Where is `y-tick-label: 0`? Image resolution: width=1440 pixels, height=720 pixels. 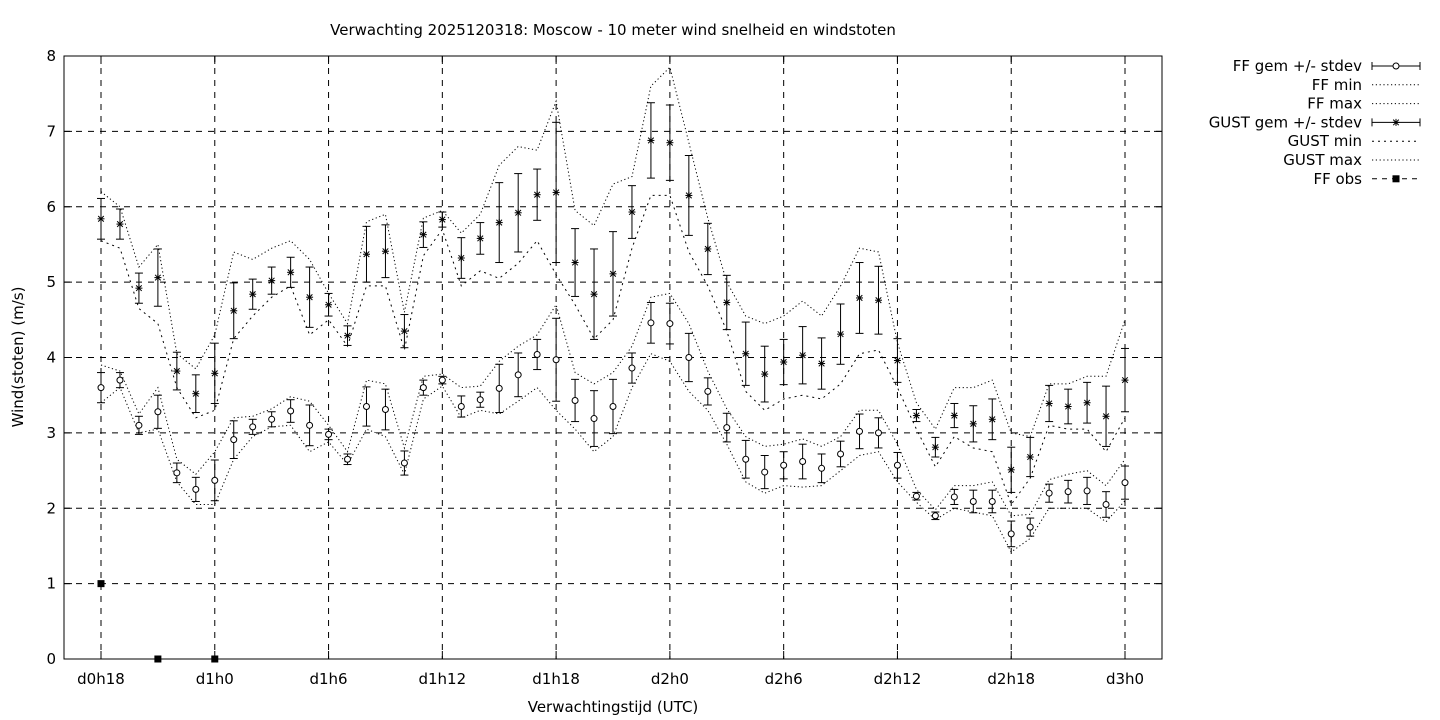
y-tick-label: 0 is located at coordinates (51, 659).